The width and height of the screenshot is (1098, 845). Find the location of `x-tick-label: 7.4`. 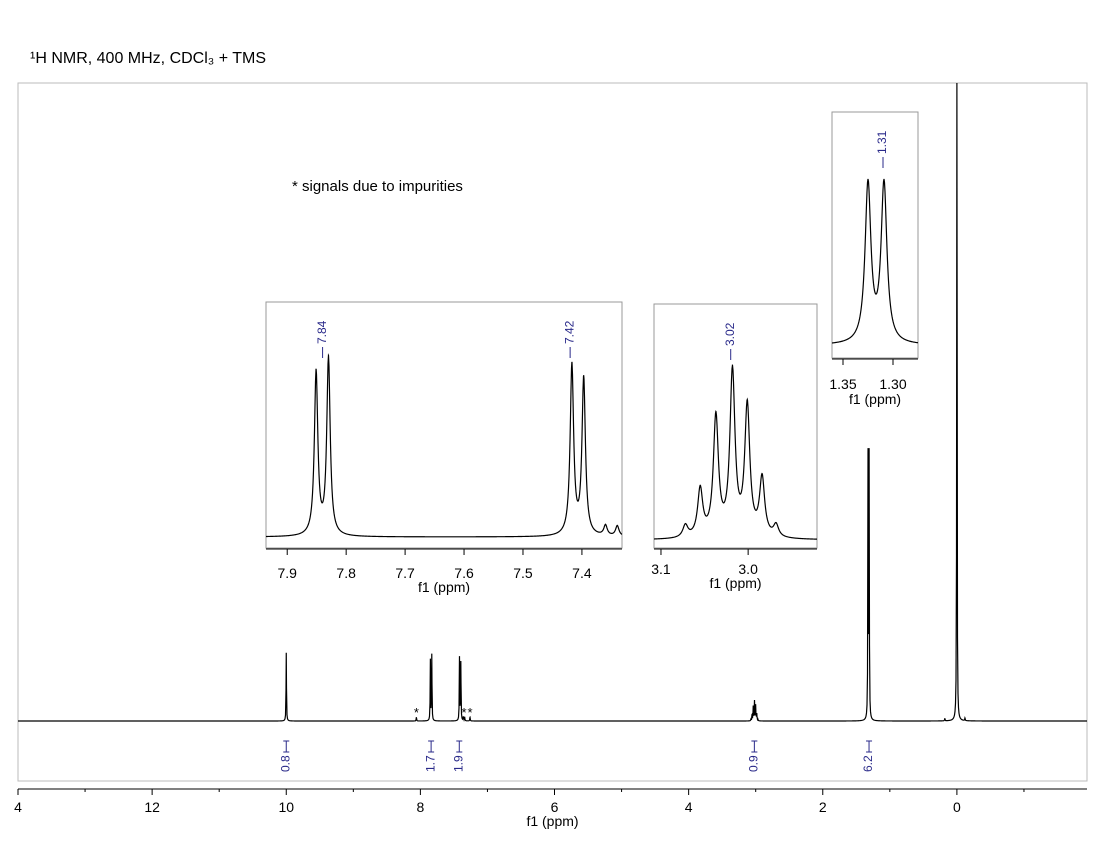

x-tick-label: 7.4 is located at coordinates (582, 573).